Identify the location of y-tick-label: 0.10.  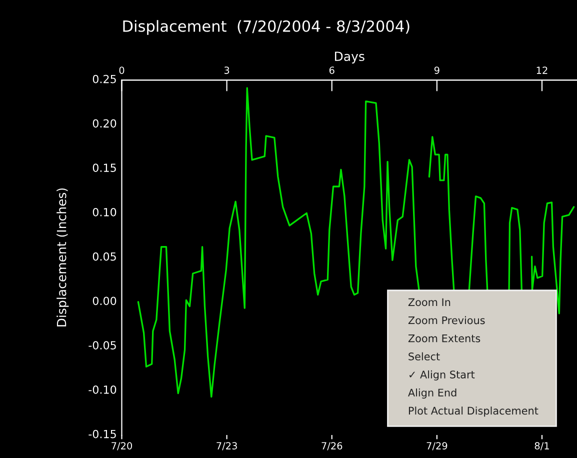
(104, 212).